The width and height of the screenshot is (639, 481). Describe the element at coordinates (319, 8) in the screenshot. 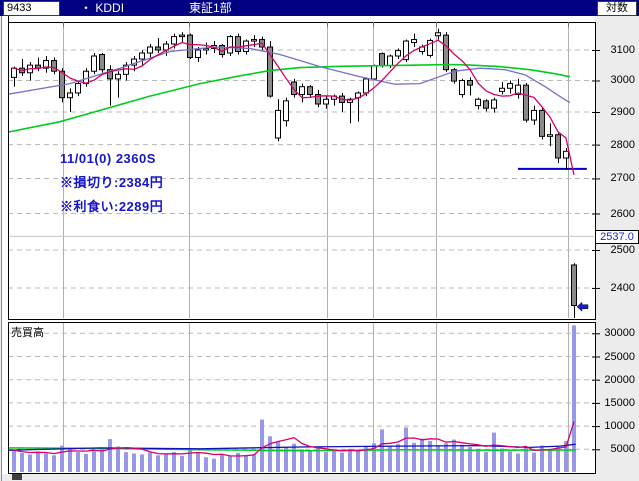

I see `title-bar: 9433 ・ KDDI 東証1部 対数` at that location.